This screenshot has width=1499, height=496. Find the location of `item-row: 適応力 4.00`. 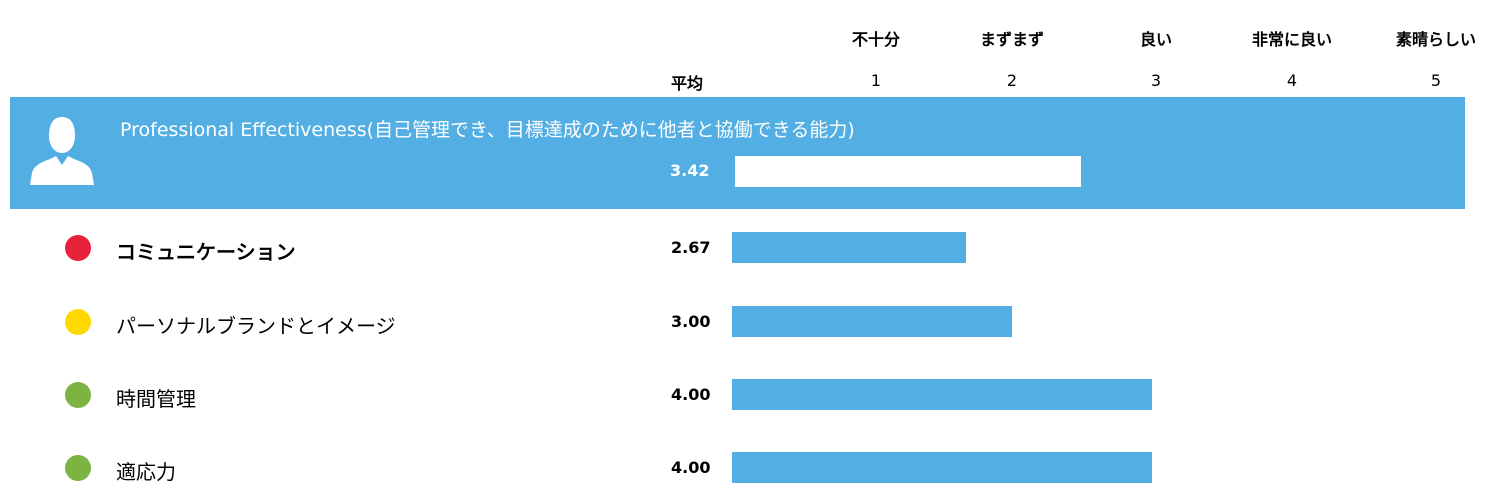

item-row: 適応力 4.00 is located at coordinates (749, 469).